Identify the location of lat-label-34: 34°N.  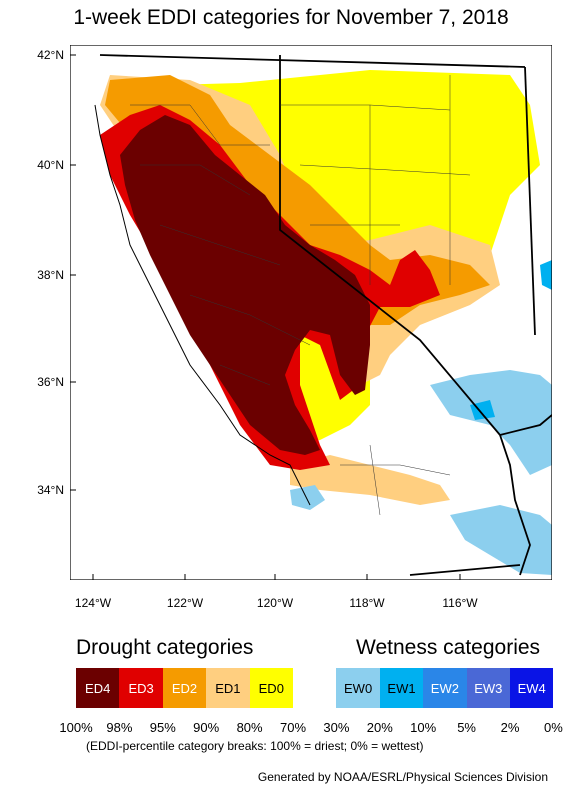
(50, 490).